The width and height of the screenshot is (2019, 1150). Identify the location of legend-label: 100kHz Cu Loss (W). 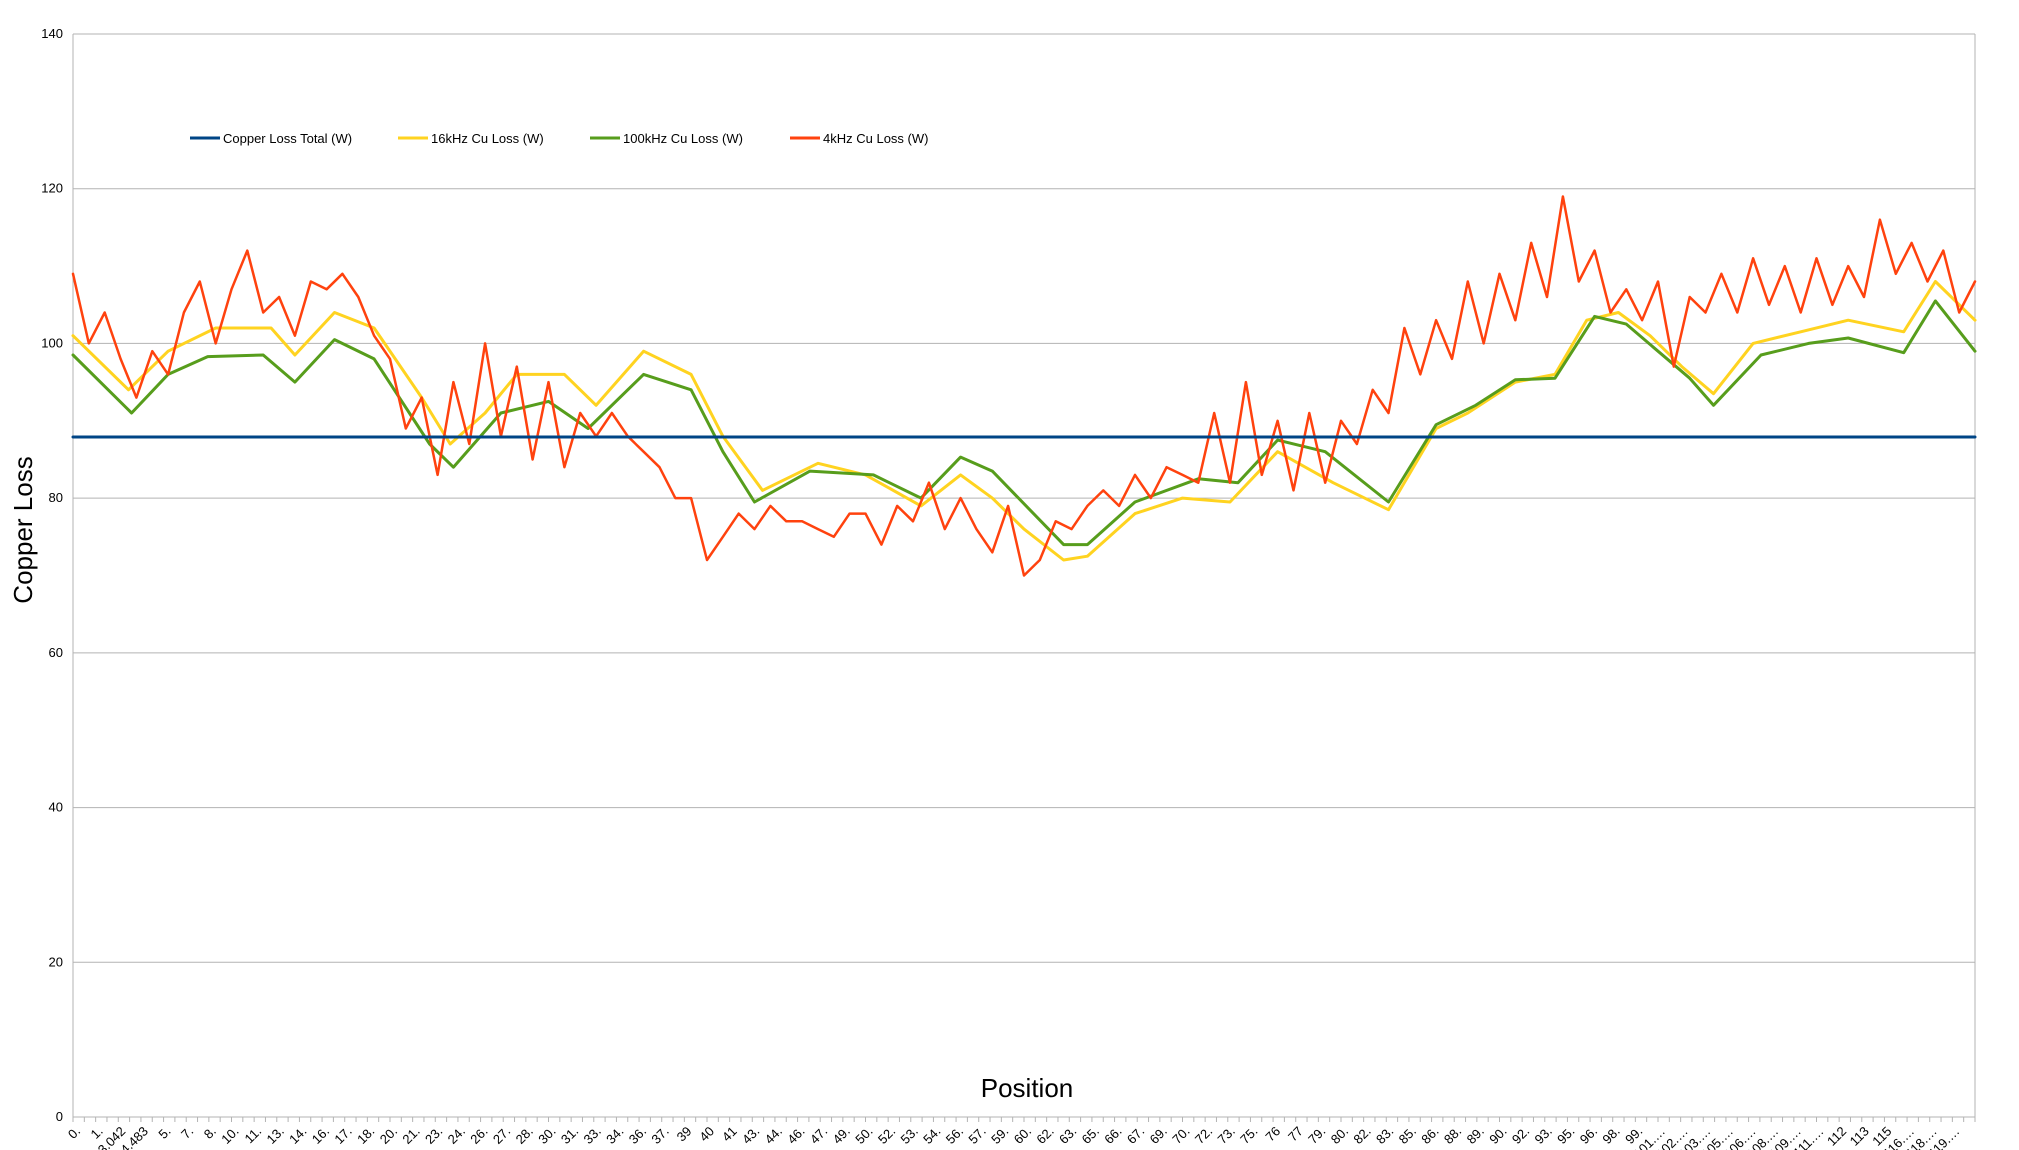
(683, 138).